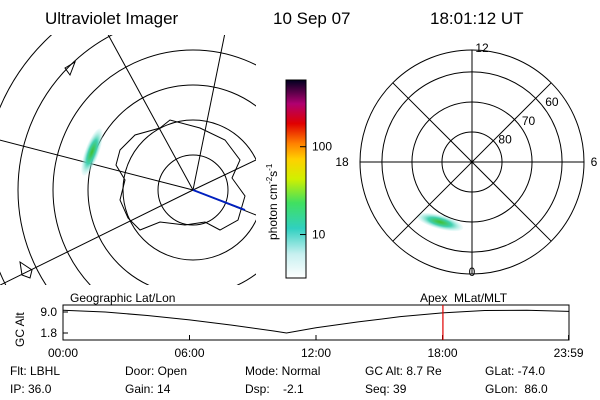 This screenshot has height=400, width=600. What do you see at coordinates (322, 147) in the screenshot?
I see `colorbar-tick-label: 100` at bounding box center [322, 147].